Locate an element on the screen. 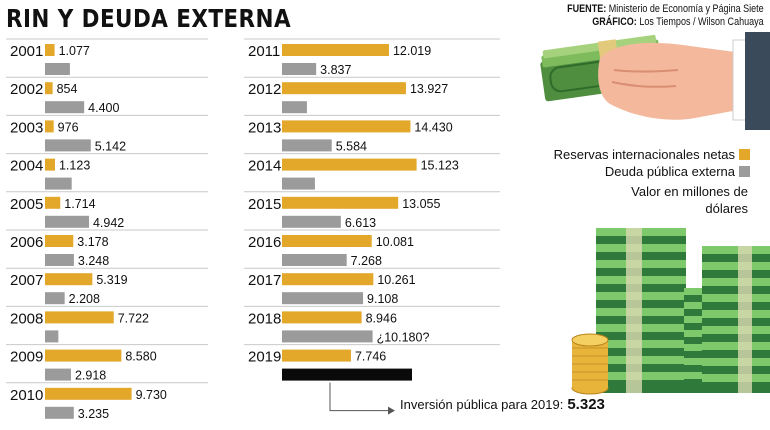 This screenshot has width=770, height=430. bar-rin-2018 is located at coordinates (322, 317).